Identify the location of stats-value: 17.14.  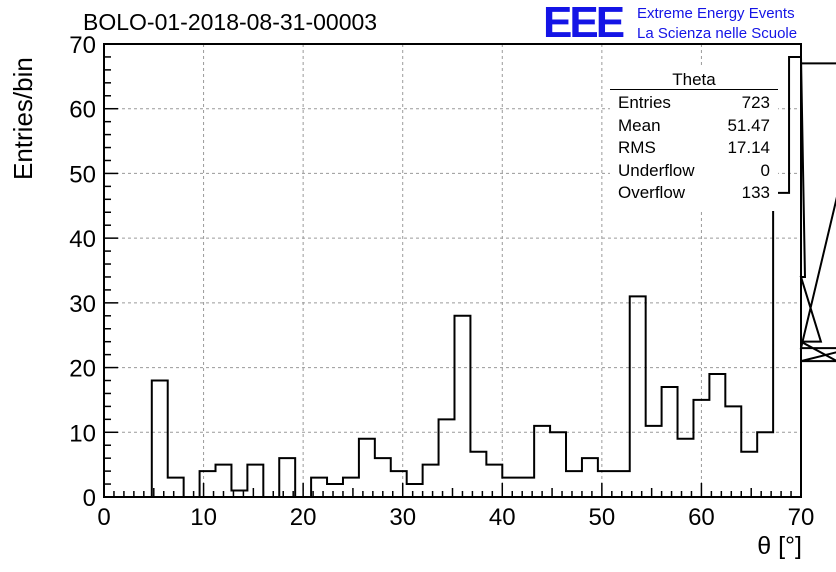
(748, 147).